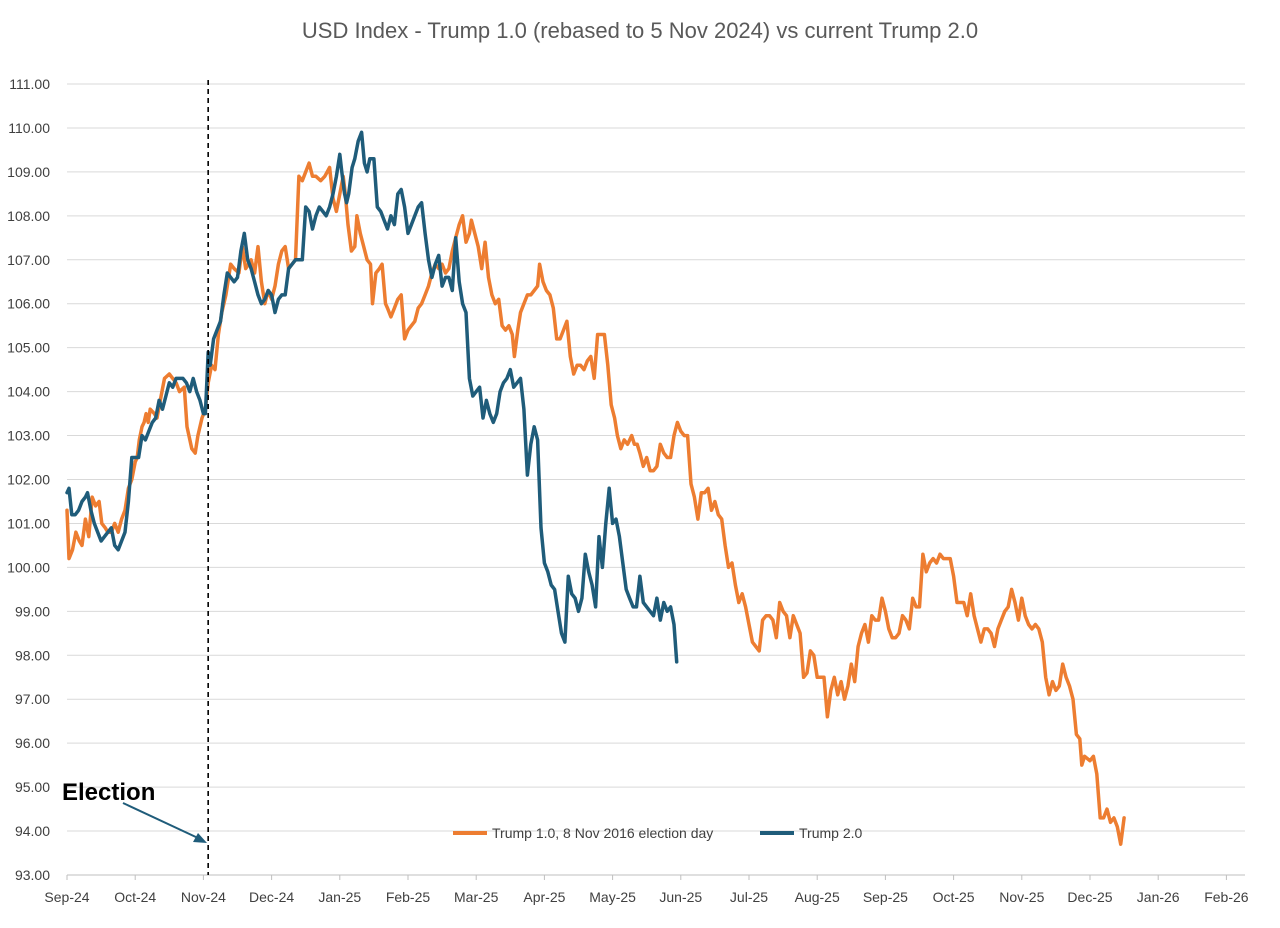  I want to click on y-tick-label: 102.00, so click(28, 480).